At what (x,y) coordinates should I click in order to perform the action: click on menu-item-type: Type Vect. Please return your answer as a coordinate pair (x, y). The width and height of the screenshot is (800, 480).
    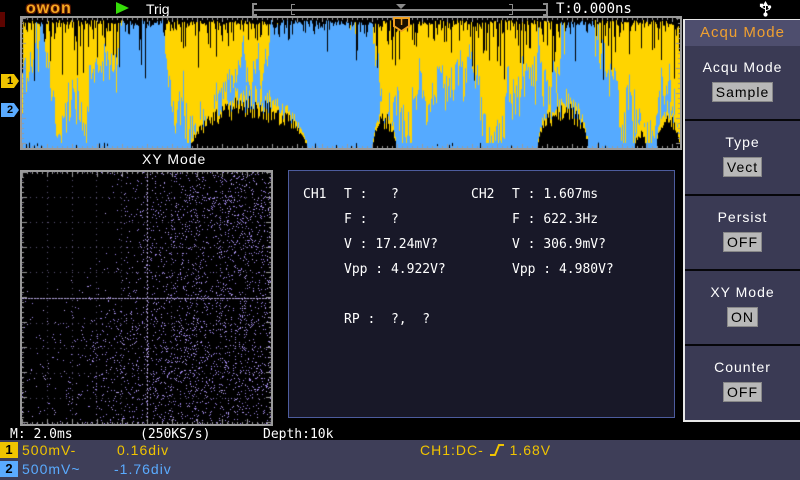
    Looking at the image, I should click on (742, 158).